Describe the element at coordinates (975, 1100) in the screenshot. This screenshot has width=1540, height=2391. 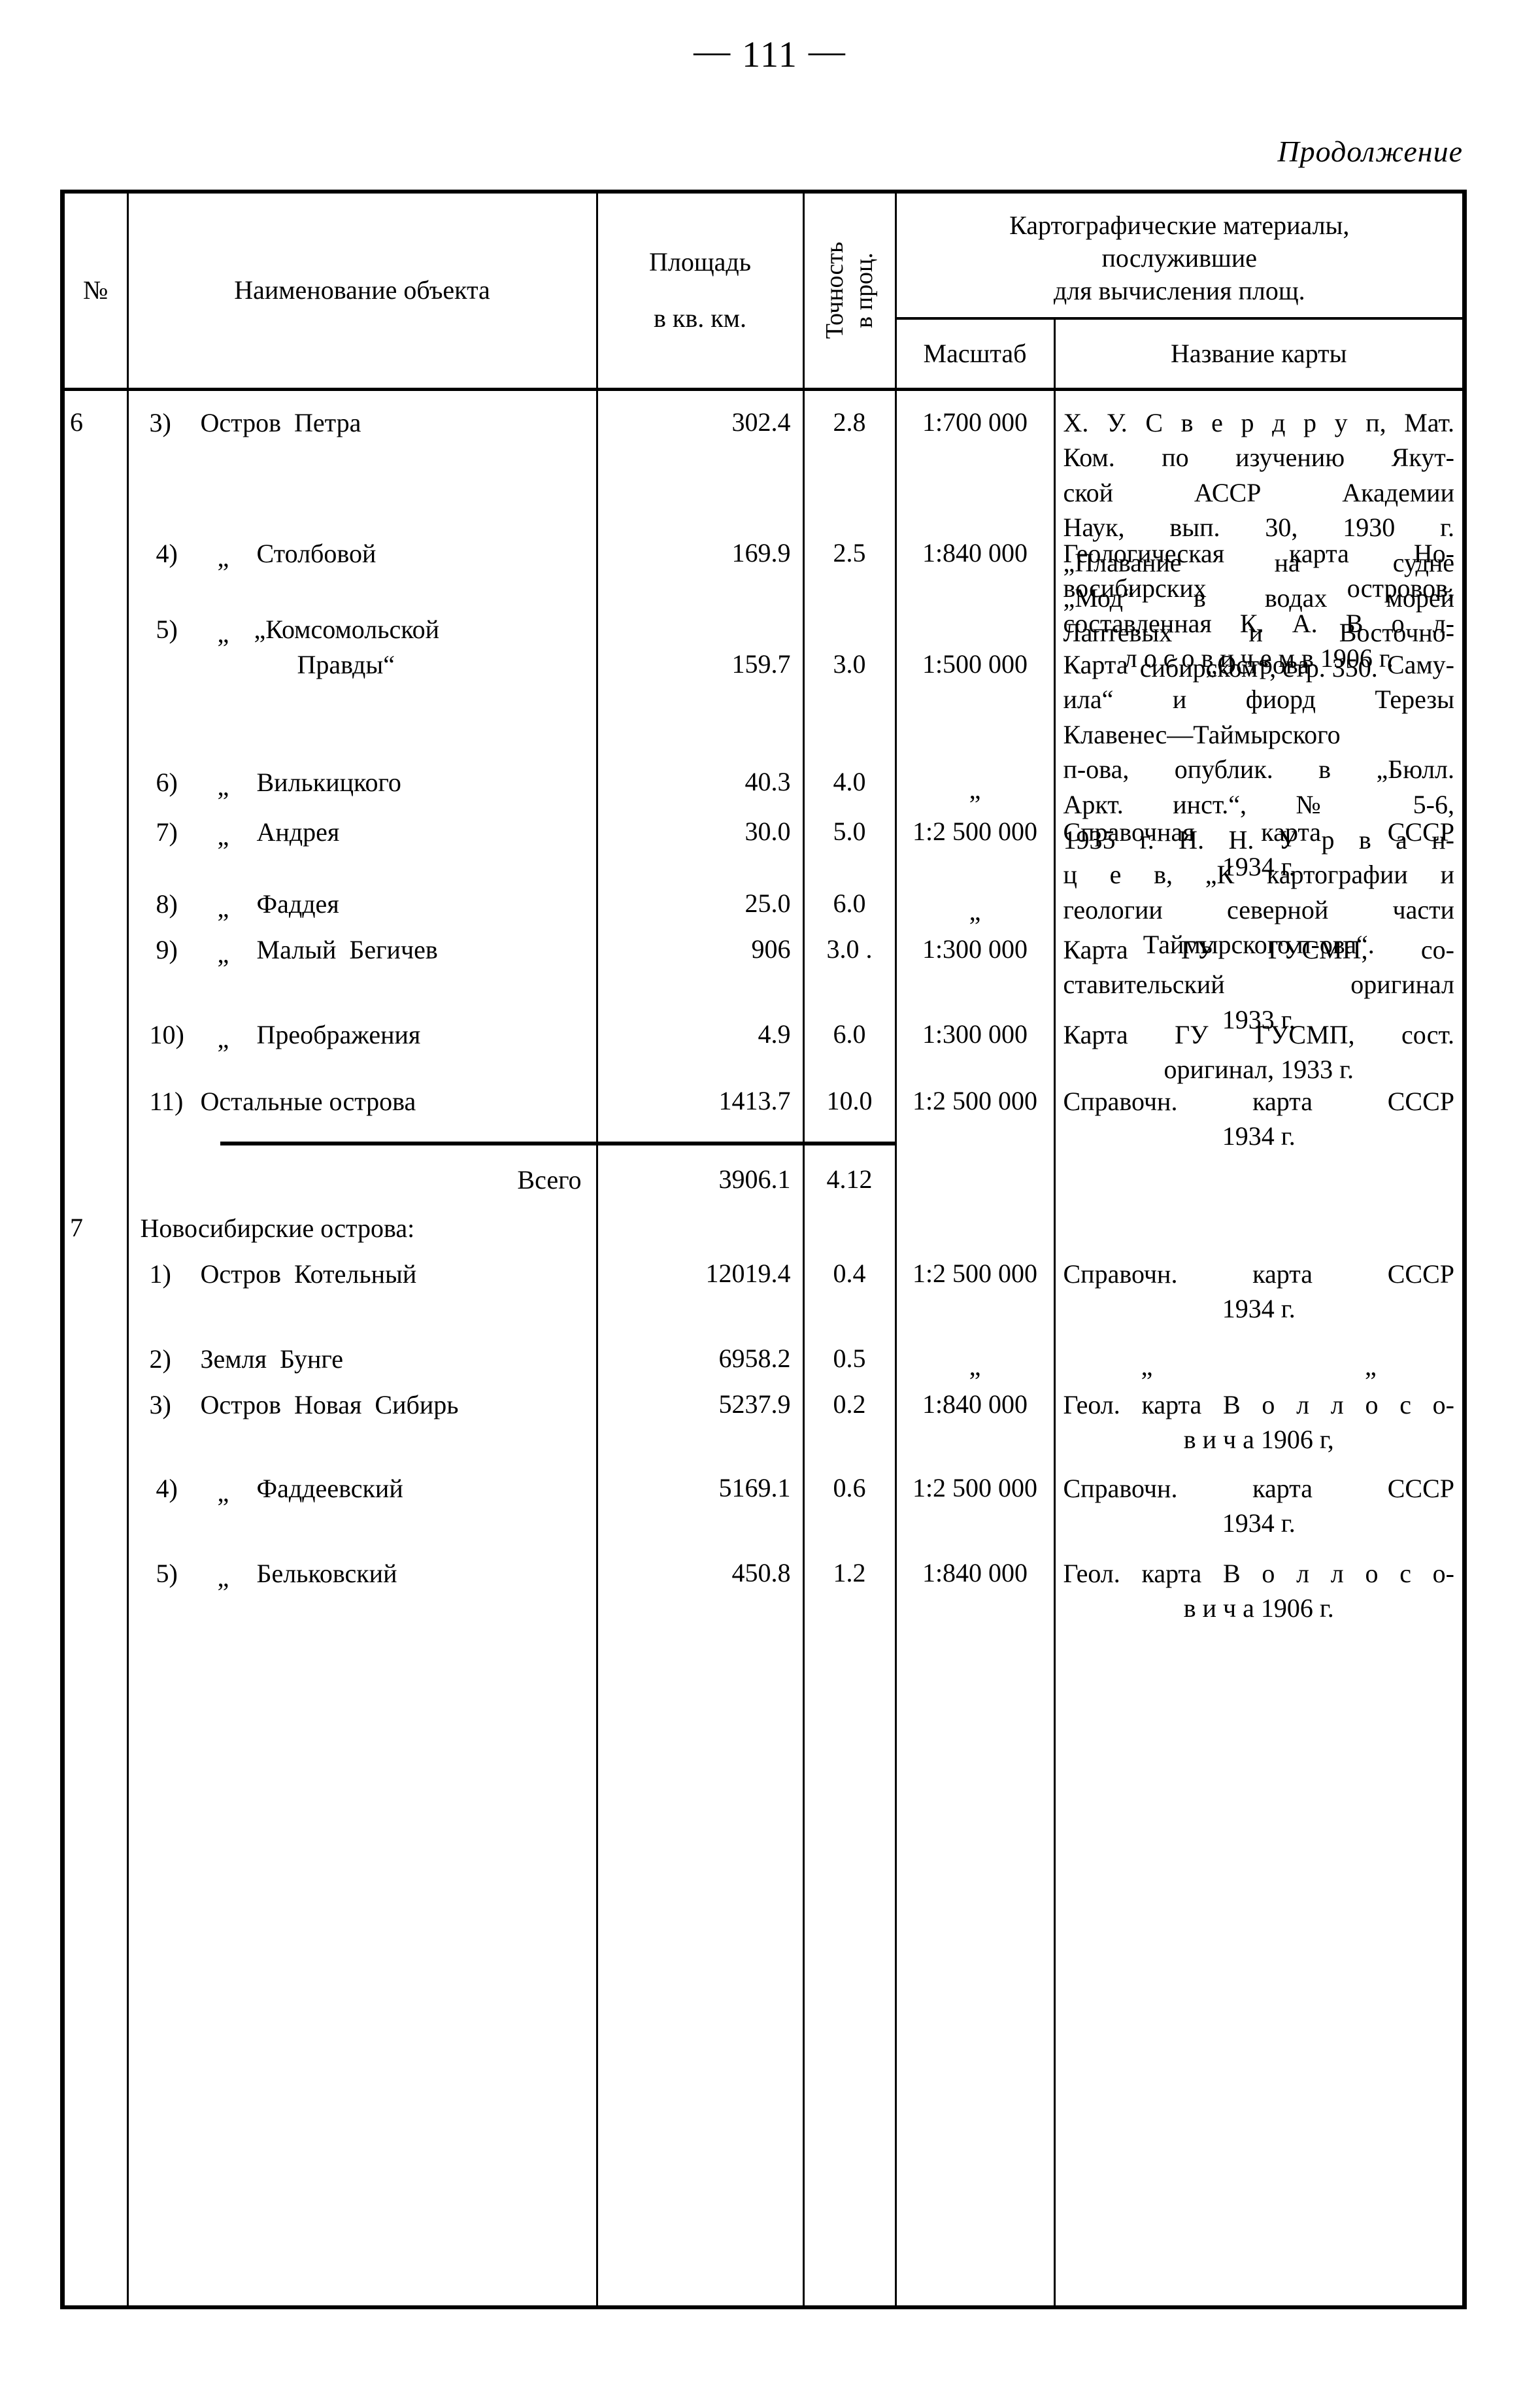
I see `scale-6-11: 1:2 500 000` at that location.